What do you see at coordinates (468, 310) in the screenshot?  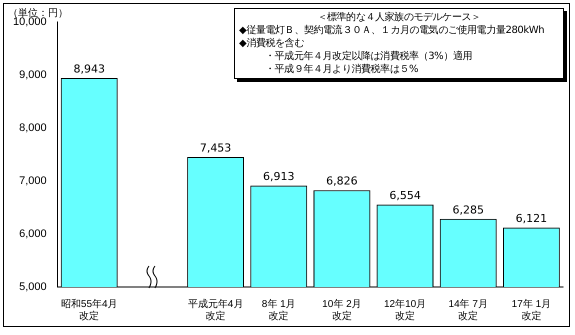 I see `x-tick-label: 14年 7月改定` at bounding box center [468, 310].